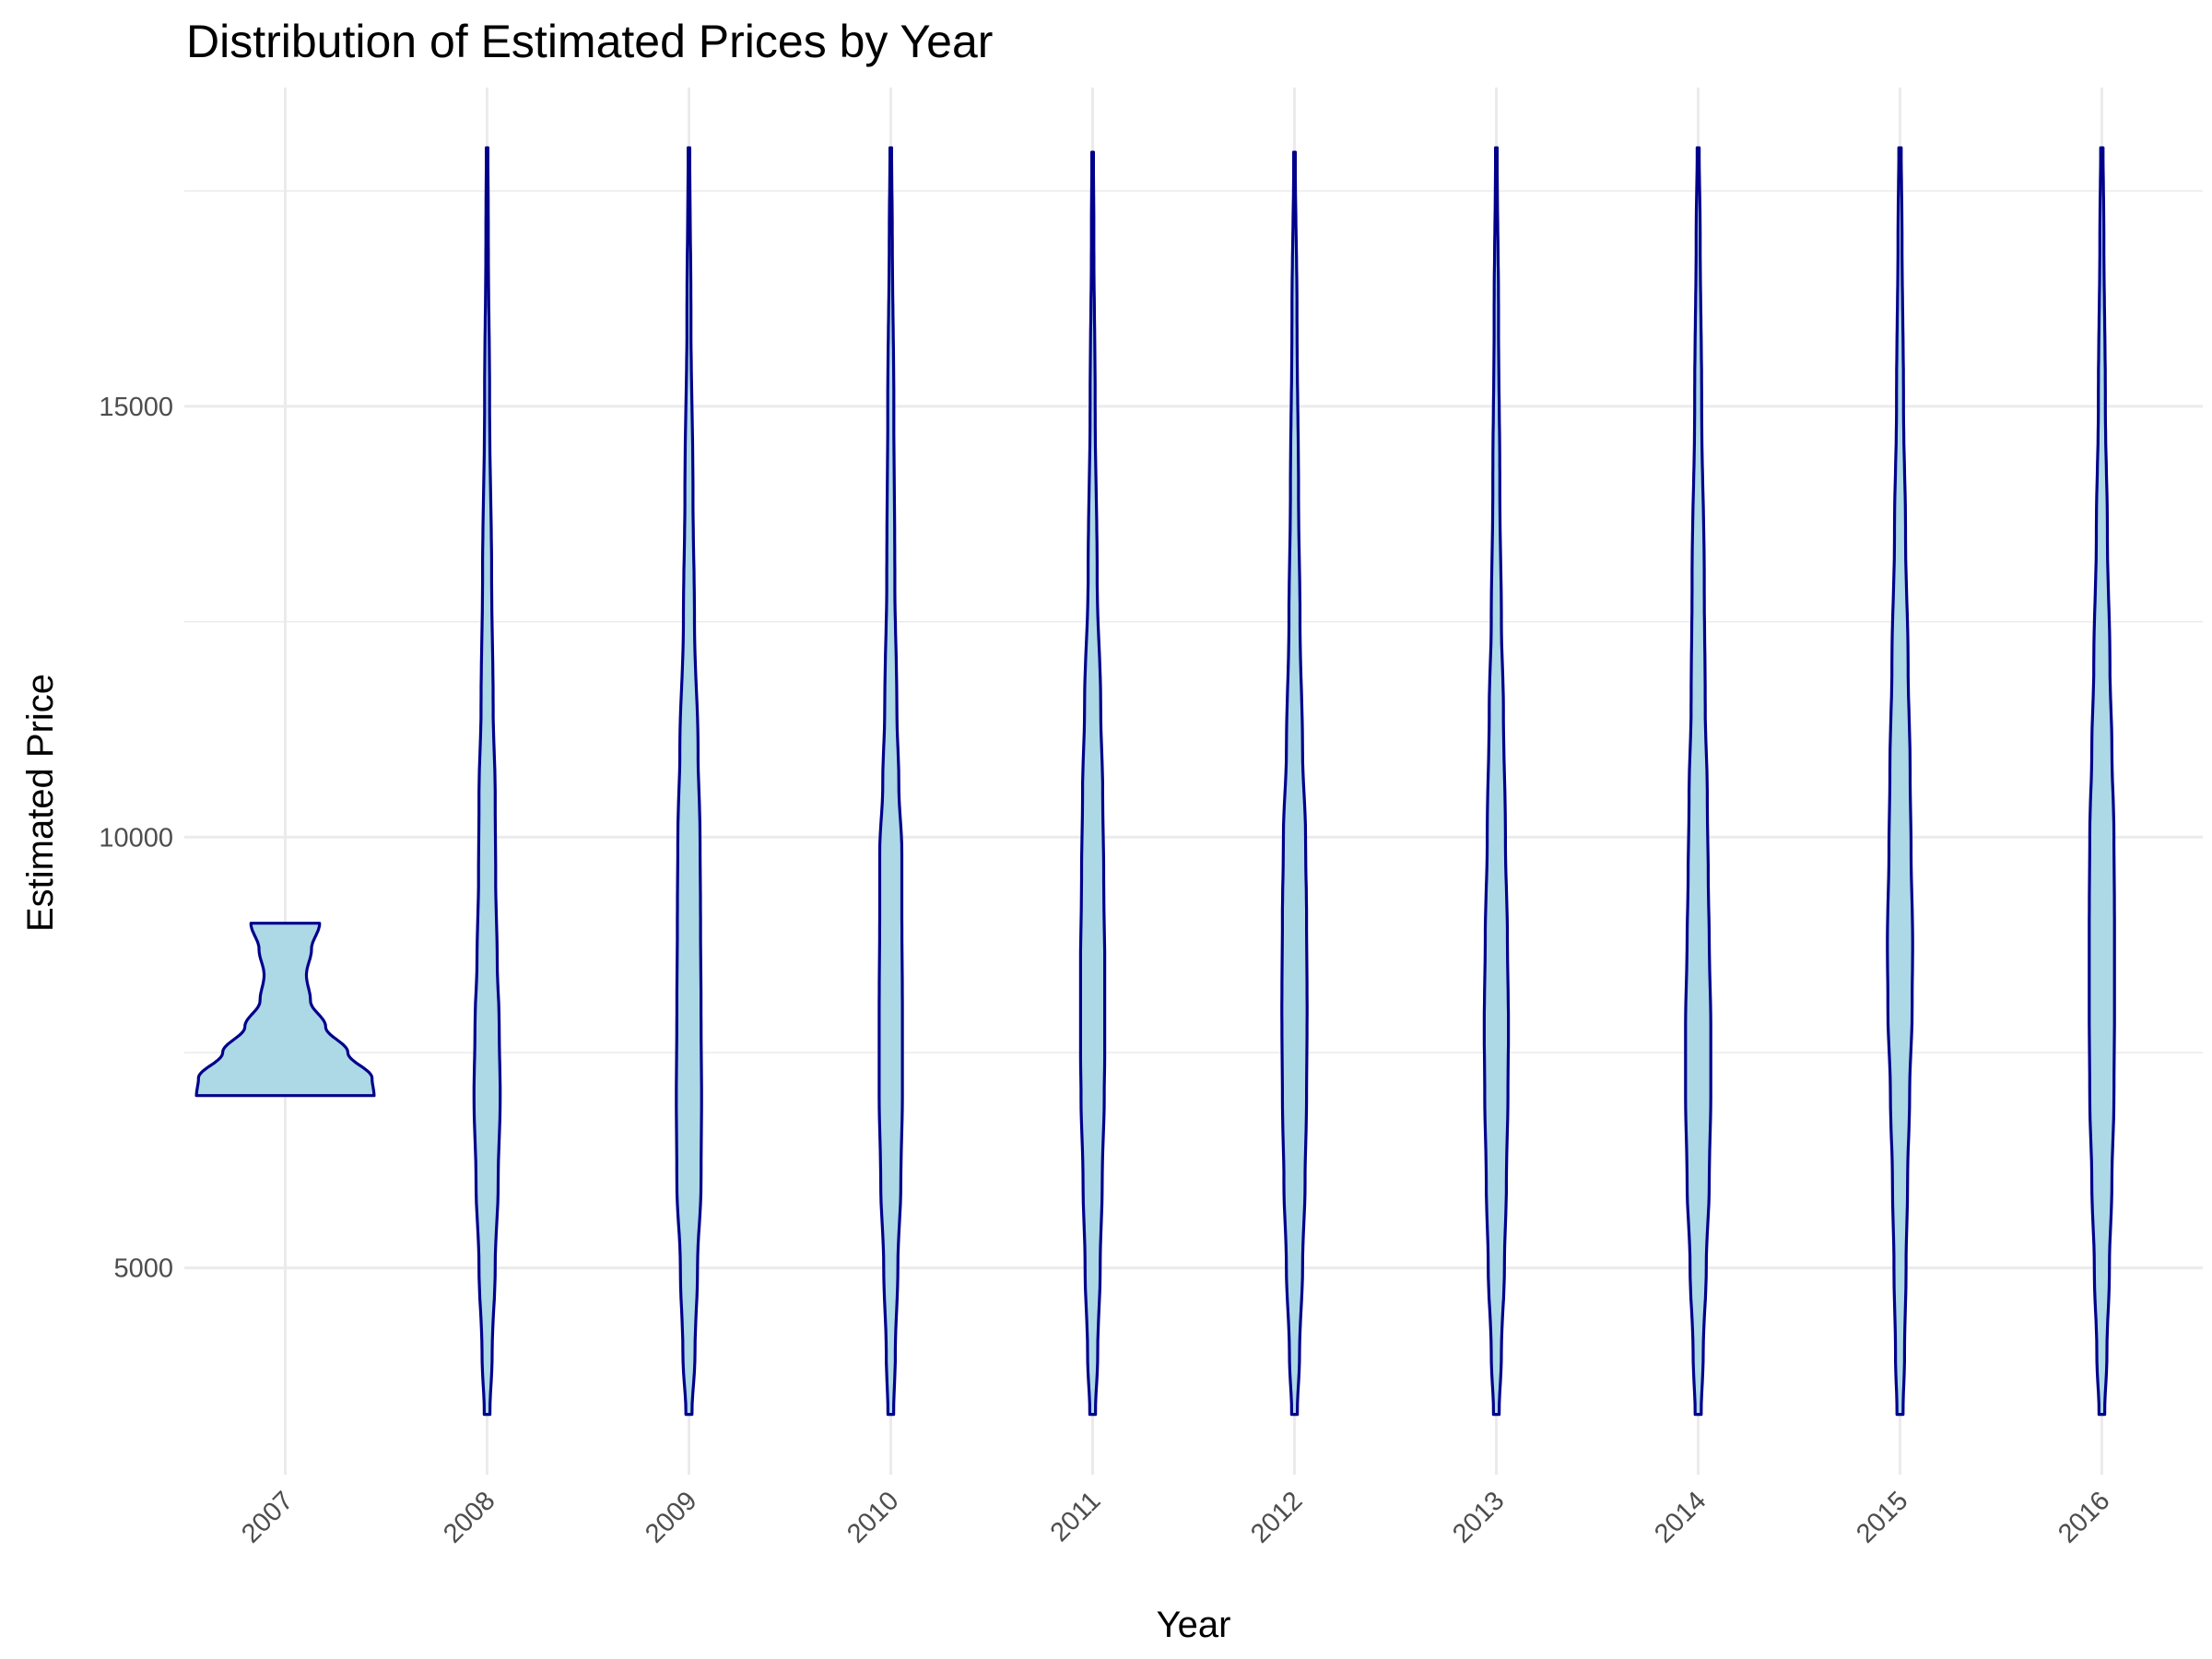 The height and width of the screenshot is (1659, 2212). I want to click on violin-2013, so click(1496, 781).